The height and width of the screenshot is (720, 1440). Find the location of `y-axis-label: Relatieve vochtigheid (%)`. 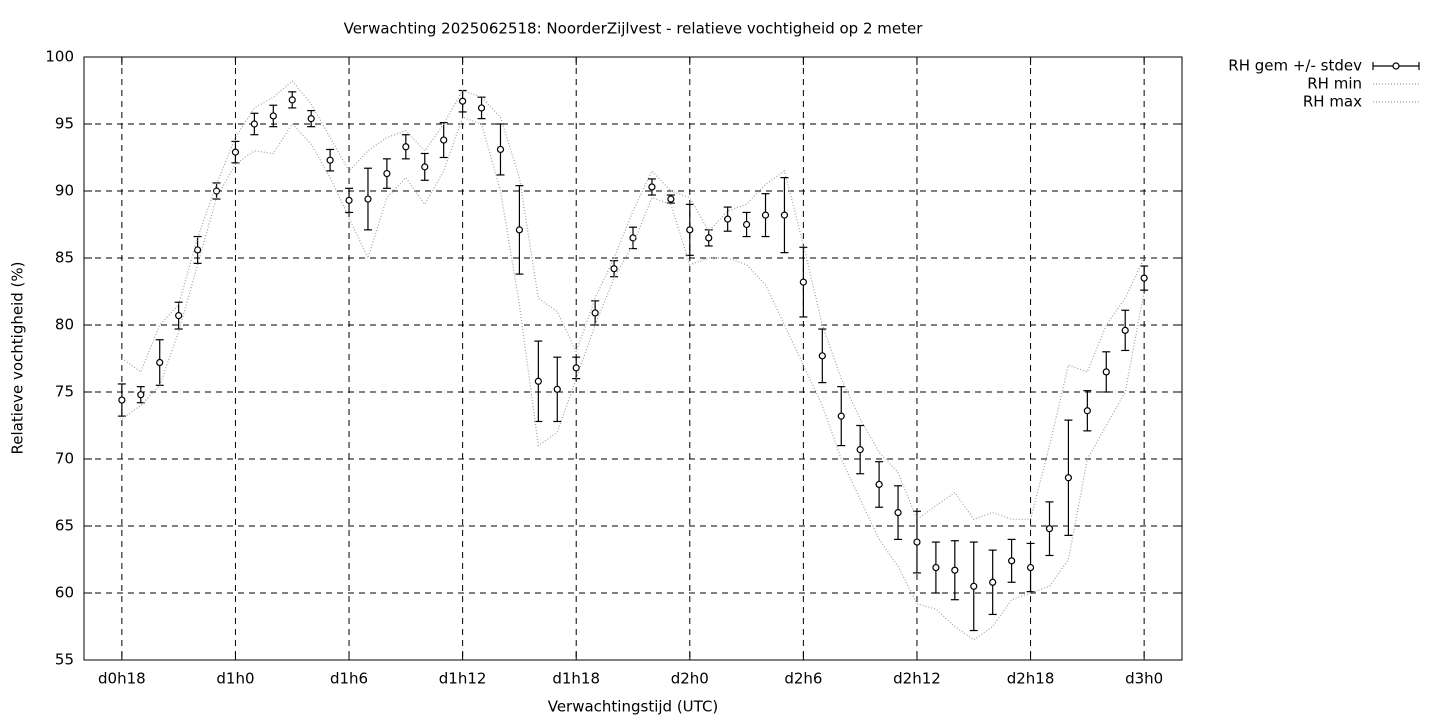

y-axis-label: Relatieve vochtigheid (%) is located at coordinates (18, 357).